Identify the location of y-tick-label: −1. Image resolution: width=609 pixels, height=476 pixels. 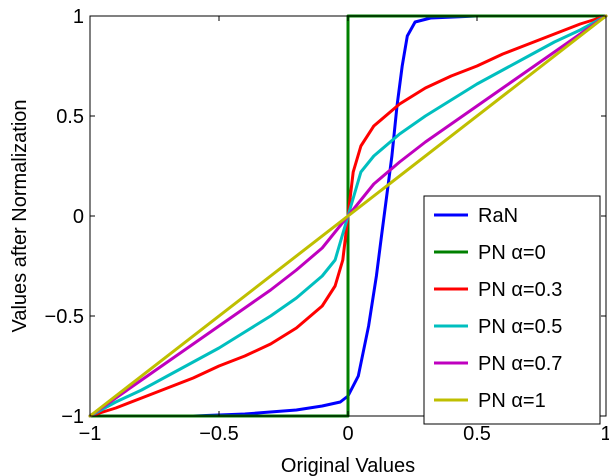
(72, 417).